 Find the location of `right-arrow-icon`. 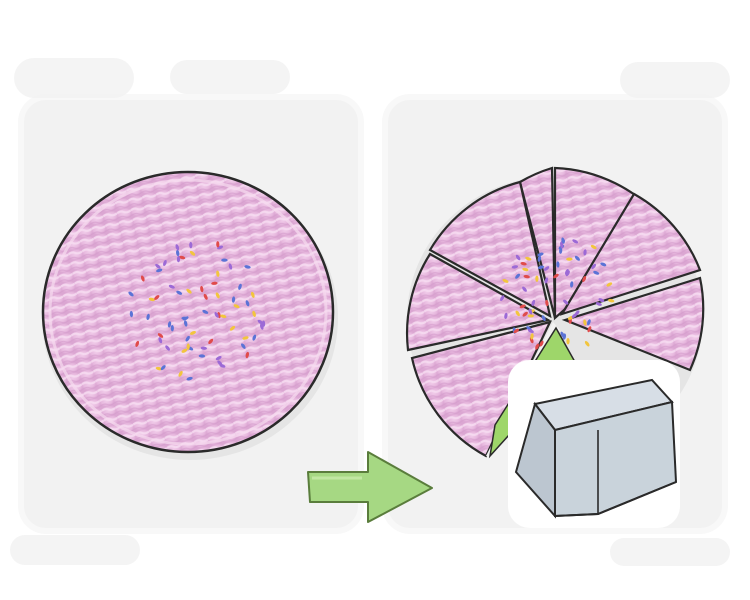

right-arrow-icon is located at coordinates (370, 487).